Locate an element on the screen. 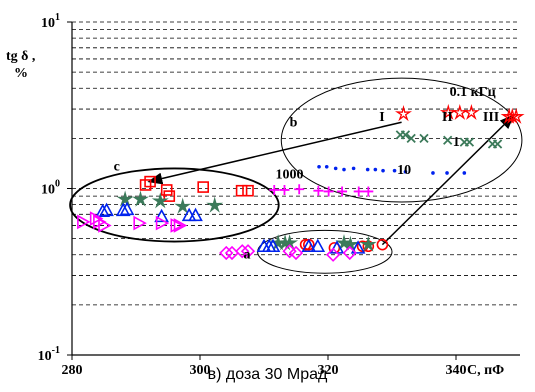  group-b-ellipse is located at coordinates (401, 140).